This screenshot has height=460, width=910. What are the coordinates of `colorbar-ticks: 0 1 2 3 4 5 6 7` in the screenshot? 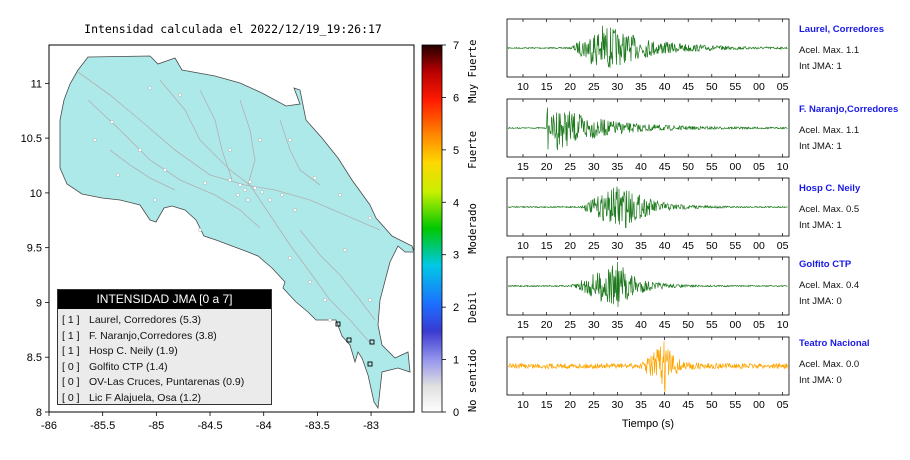 It's located at (450, 229).